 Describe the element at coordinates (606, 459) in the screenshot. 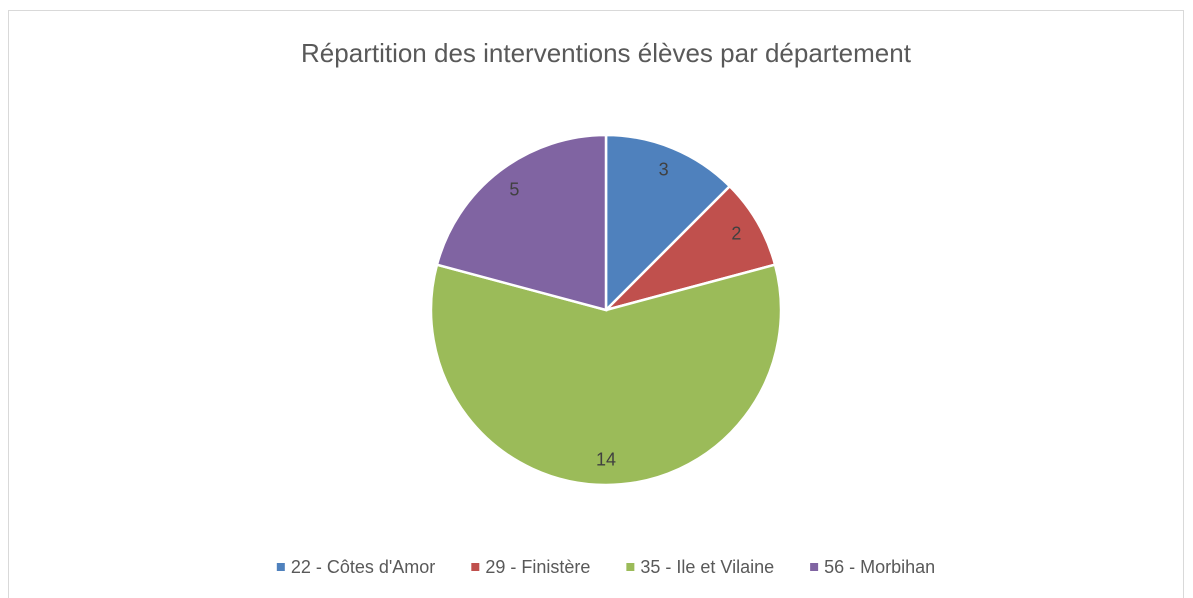

I see `data-label: 14` at that location.